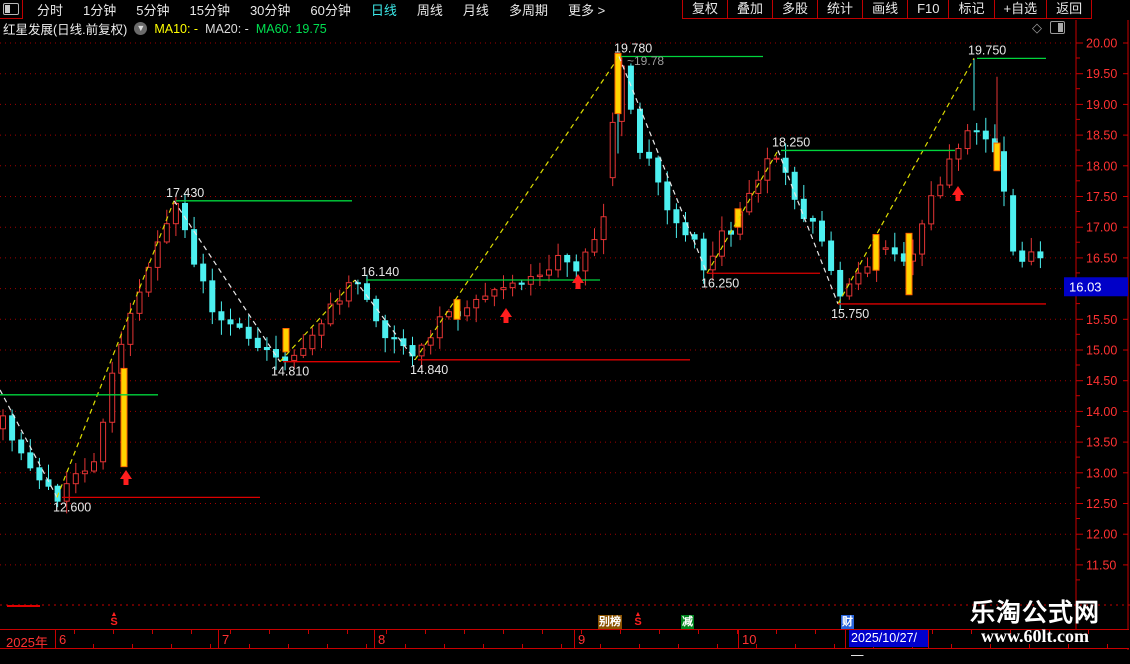  Describe the element at coordinates (1101, 44) in the screenshot. I see `svg-text: 20.00` at that location.